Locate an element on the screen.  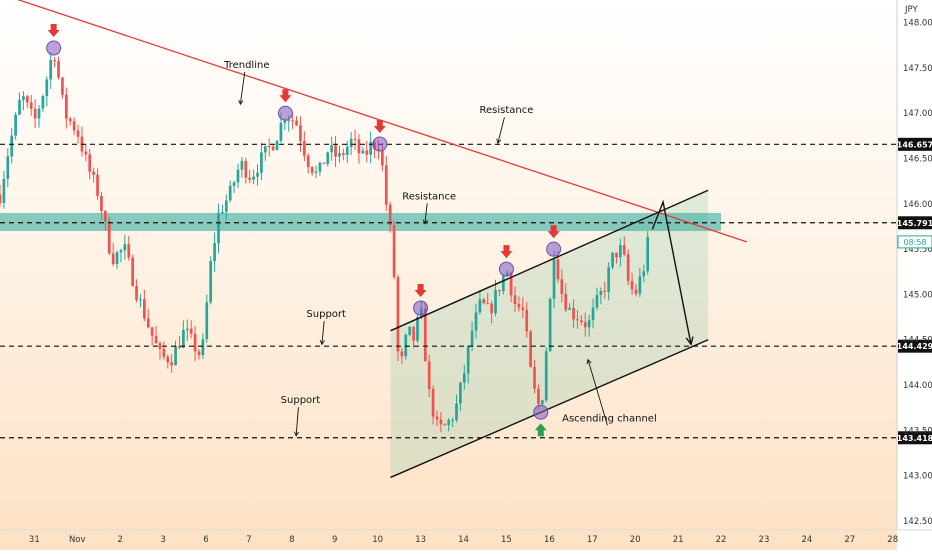
projection-arrowhead is located at coordinates (689, 341).